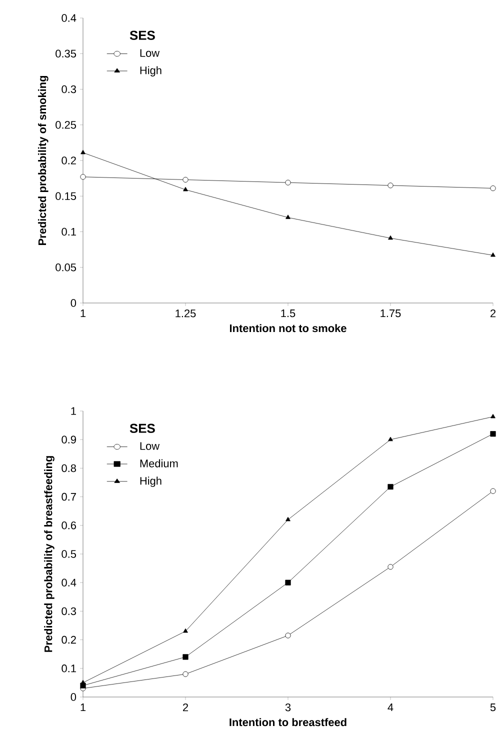 Image resolution: width=504 pixels, height=743 pixels. I want to click on legend-label: Medium, so click(159, 463).